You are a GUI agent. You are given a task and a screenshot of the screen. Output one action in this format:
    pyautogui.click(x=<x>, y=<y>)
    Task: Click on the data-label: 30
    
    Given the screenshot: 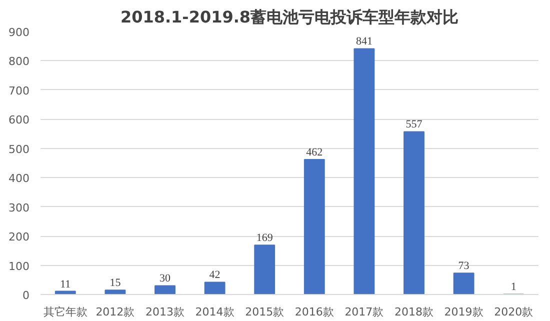 What is the action you would take?
    pyautogui.click(x=165, y=278)
    